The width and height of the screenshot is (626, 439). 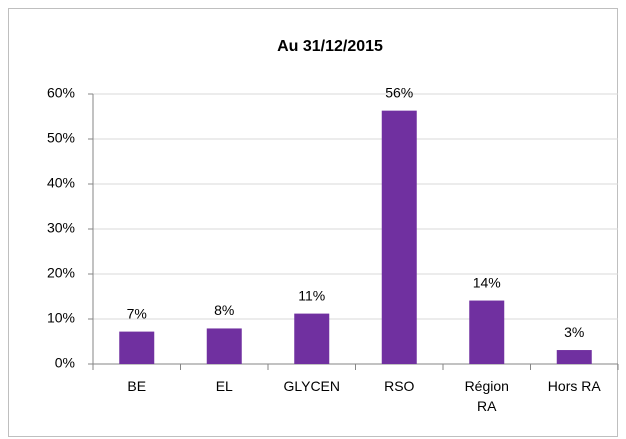 I want to click on y-tick-label: 20%, so click(x=61, y=273).